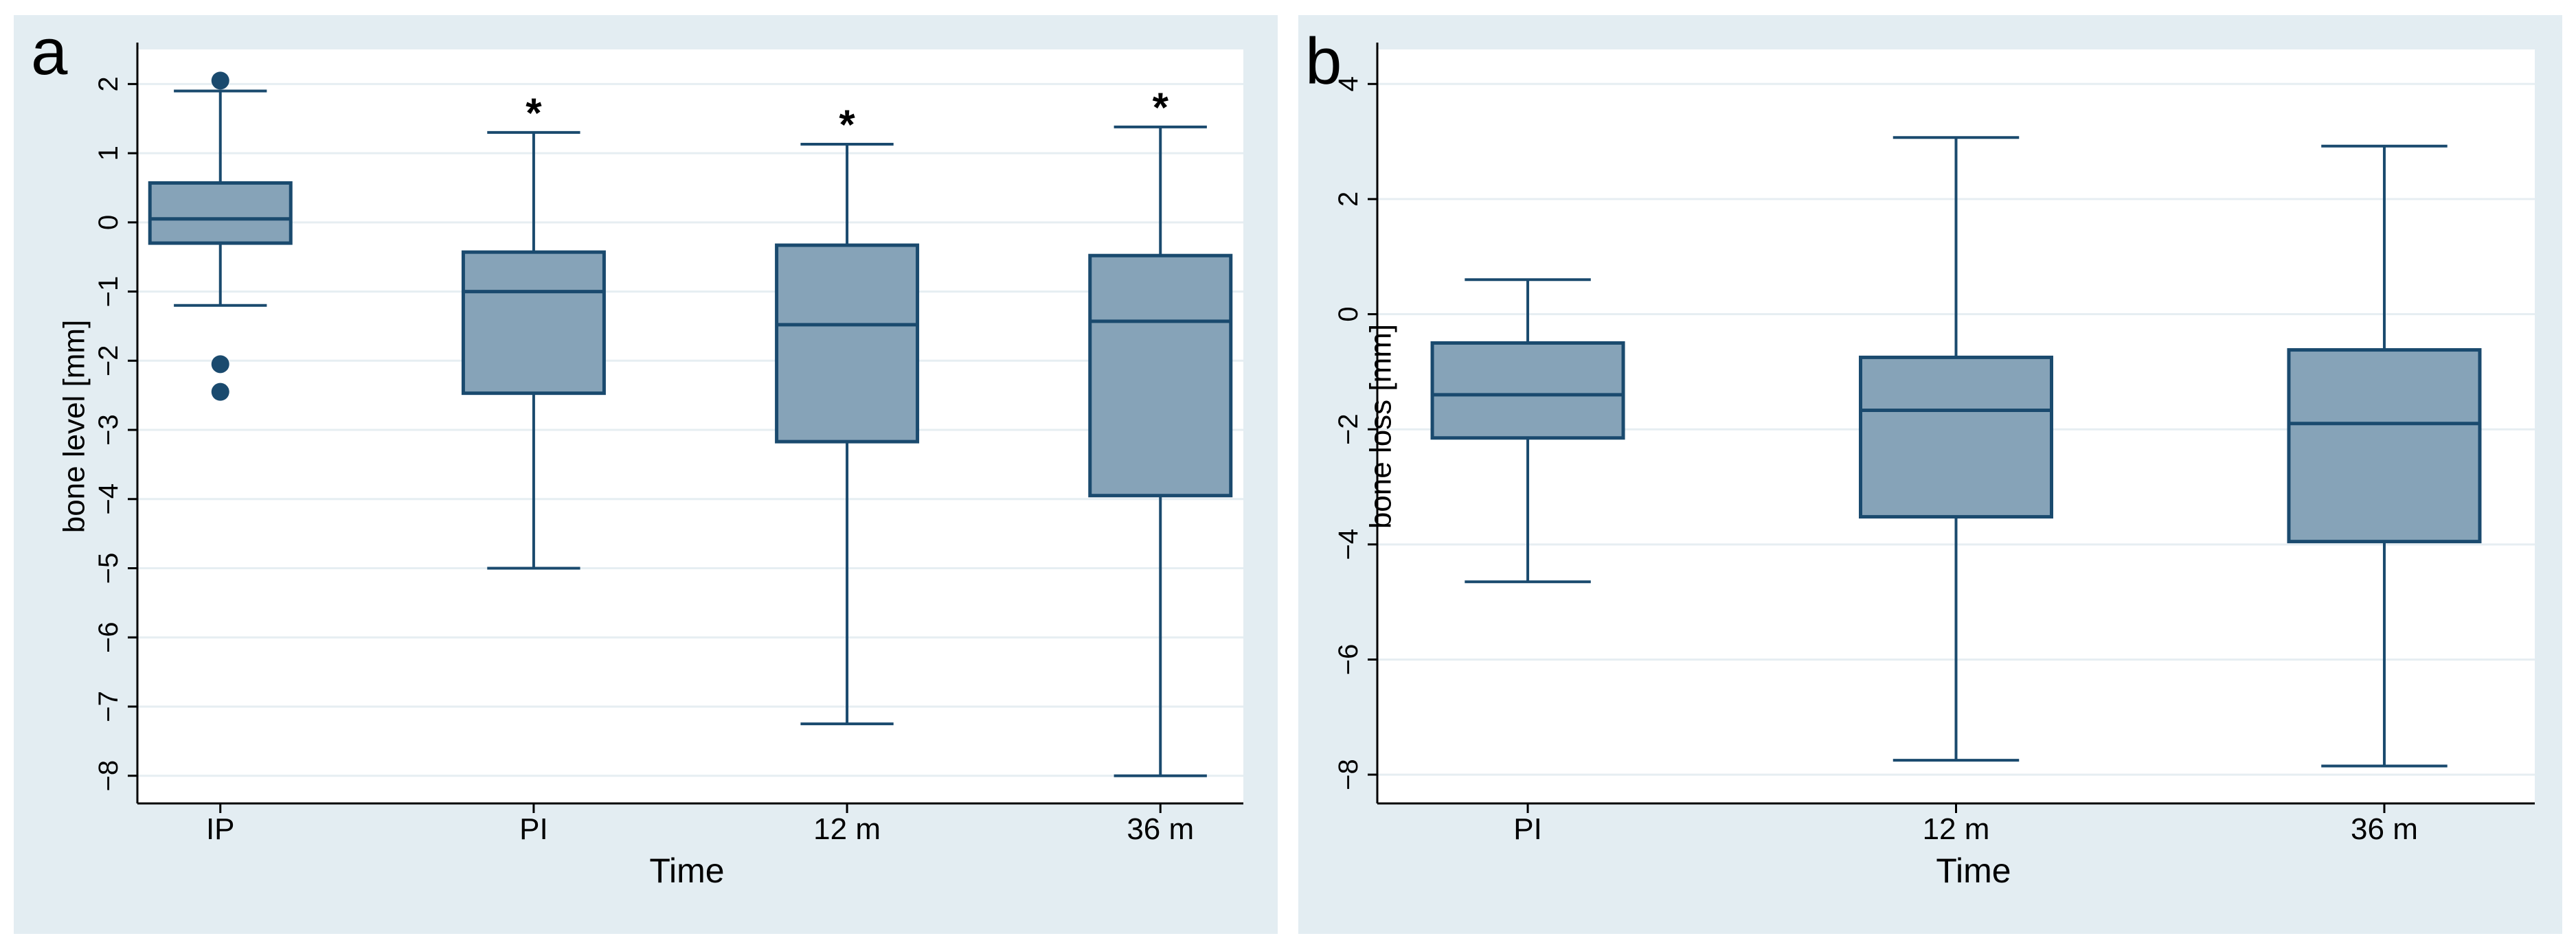  Describe the element at coordinates (1973, 870) in the screenshot. I see `panel-b-x-axis-title: Time` at that location.